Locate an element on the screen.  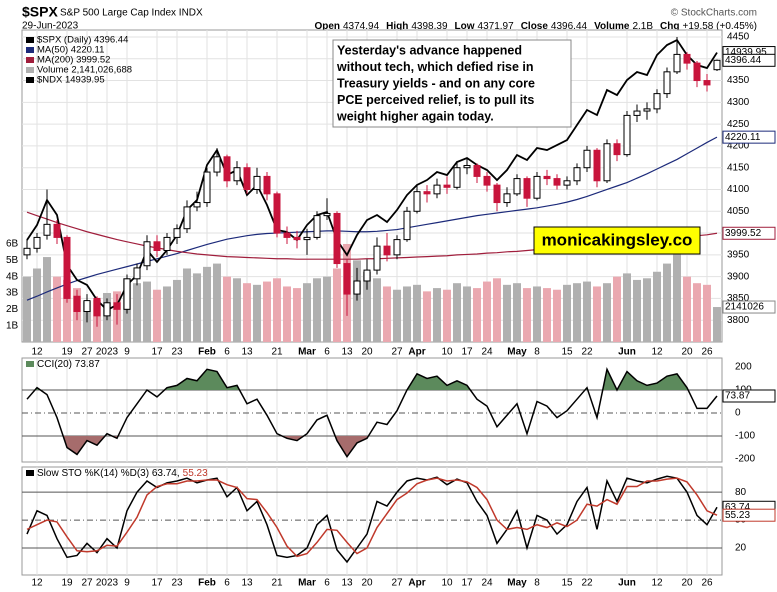
title-swatch is located at coordinates (30, 473).